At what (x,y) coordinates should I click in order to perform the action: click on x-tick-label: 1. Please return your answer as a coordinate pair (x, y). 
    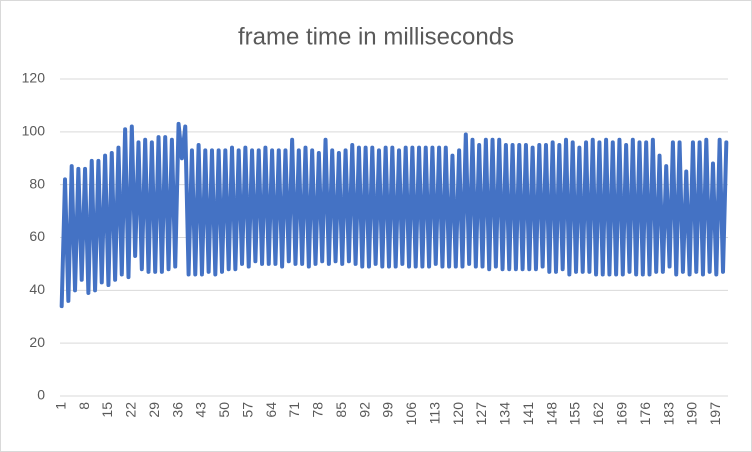
    Looking at the image, I should click on (60, 406).